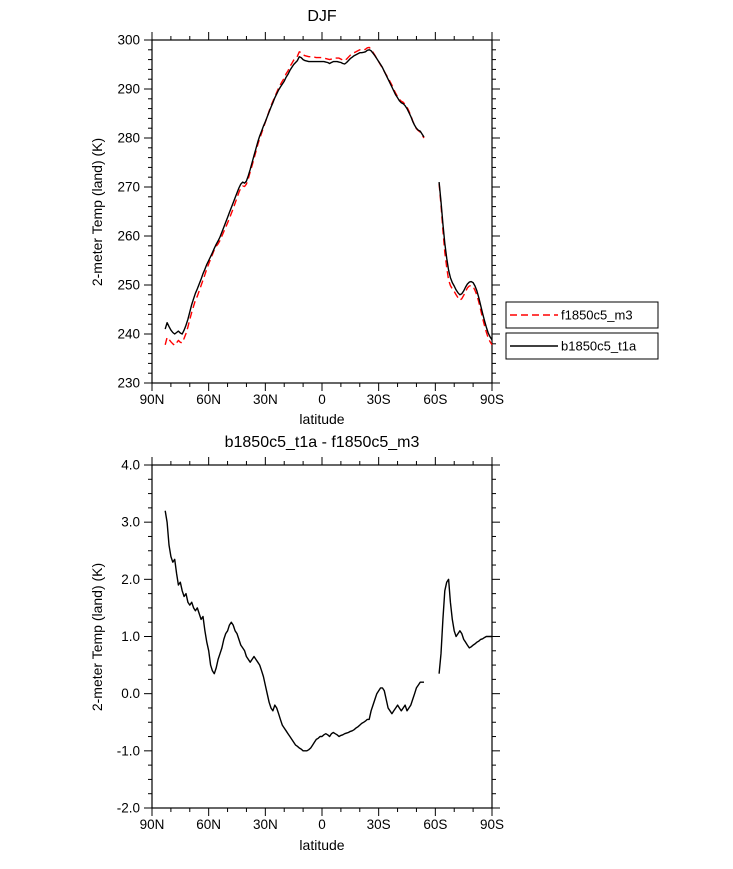  What do you see at coordinates (128, 138) in the screenshot?
I see `y-tick-label: 280` at bounding box center [128, 138].